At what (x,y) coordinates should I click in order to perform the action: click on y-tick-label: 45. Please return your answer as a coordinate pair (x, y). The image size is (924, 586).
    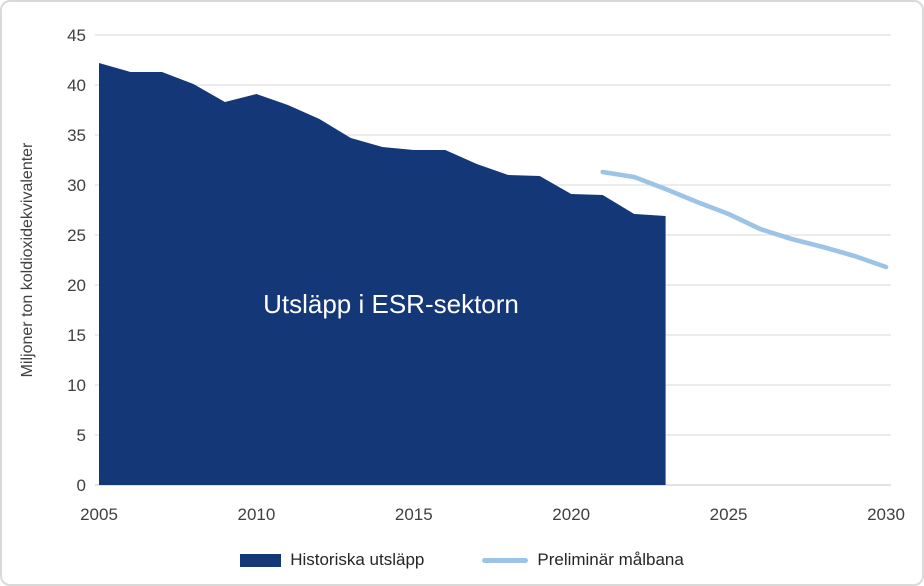
    Looking at the image, I should click on (76, 35).